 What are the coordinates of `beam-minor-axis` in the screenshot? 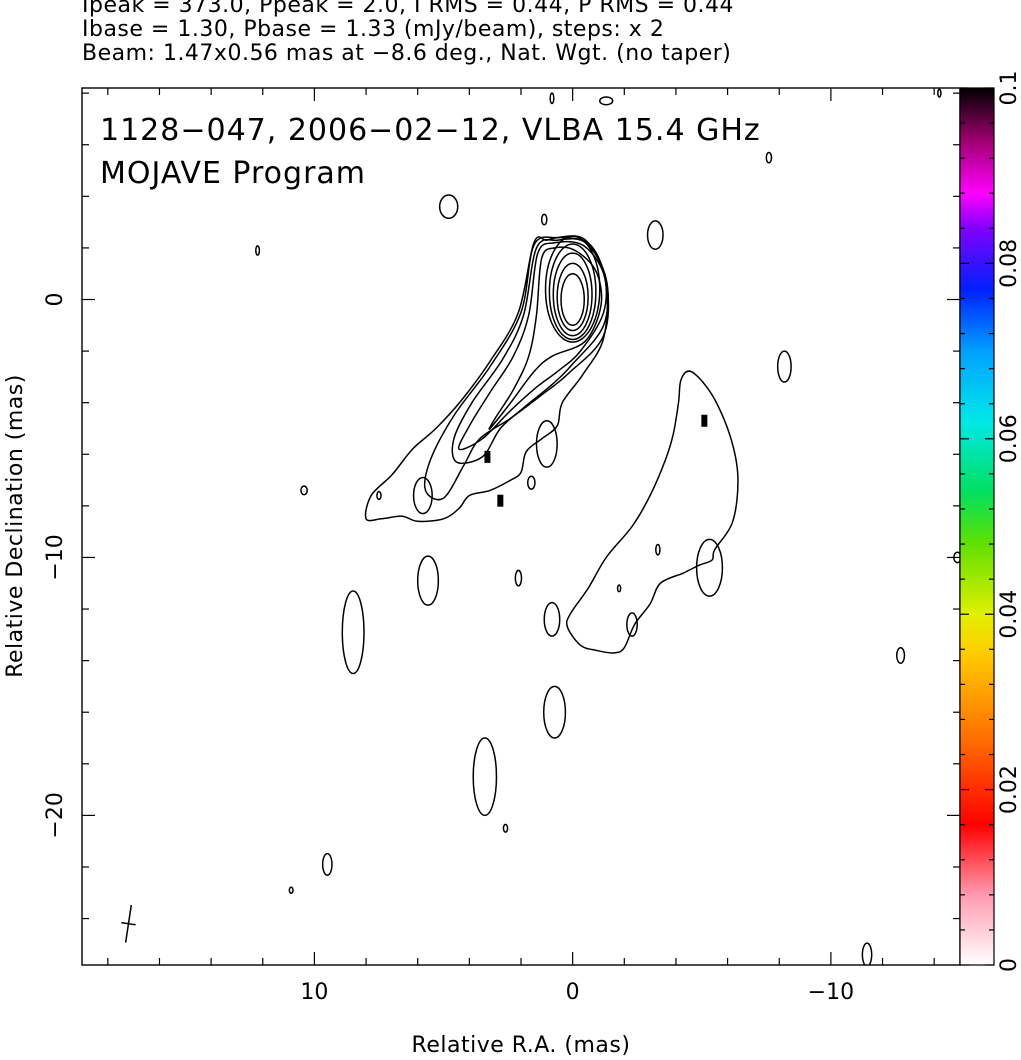 It's located at (128, 923).